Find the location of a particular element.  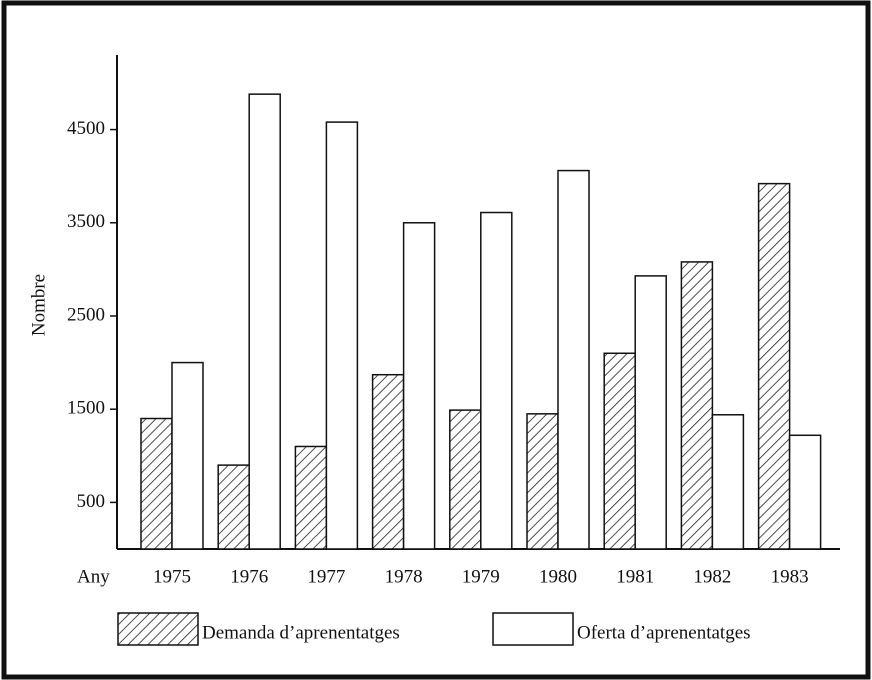

x-axis-label: Any is located at coordinates (93, 576).